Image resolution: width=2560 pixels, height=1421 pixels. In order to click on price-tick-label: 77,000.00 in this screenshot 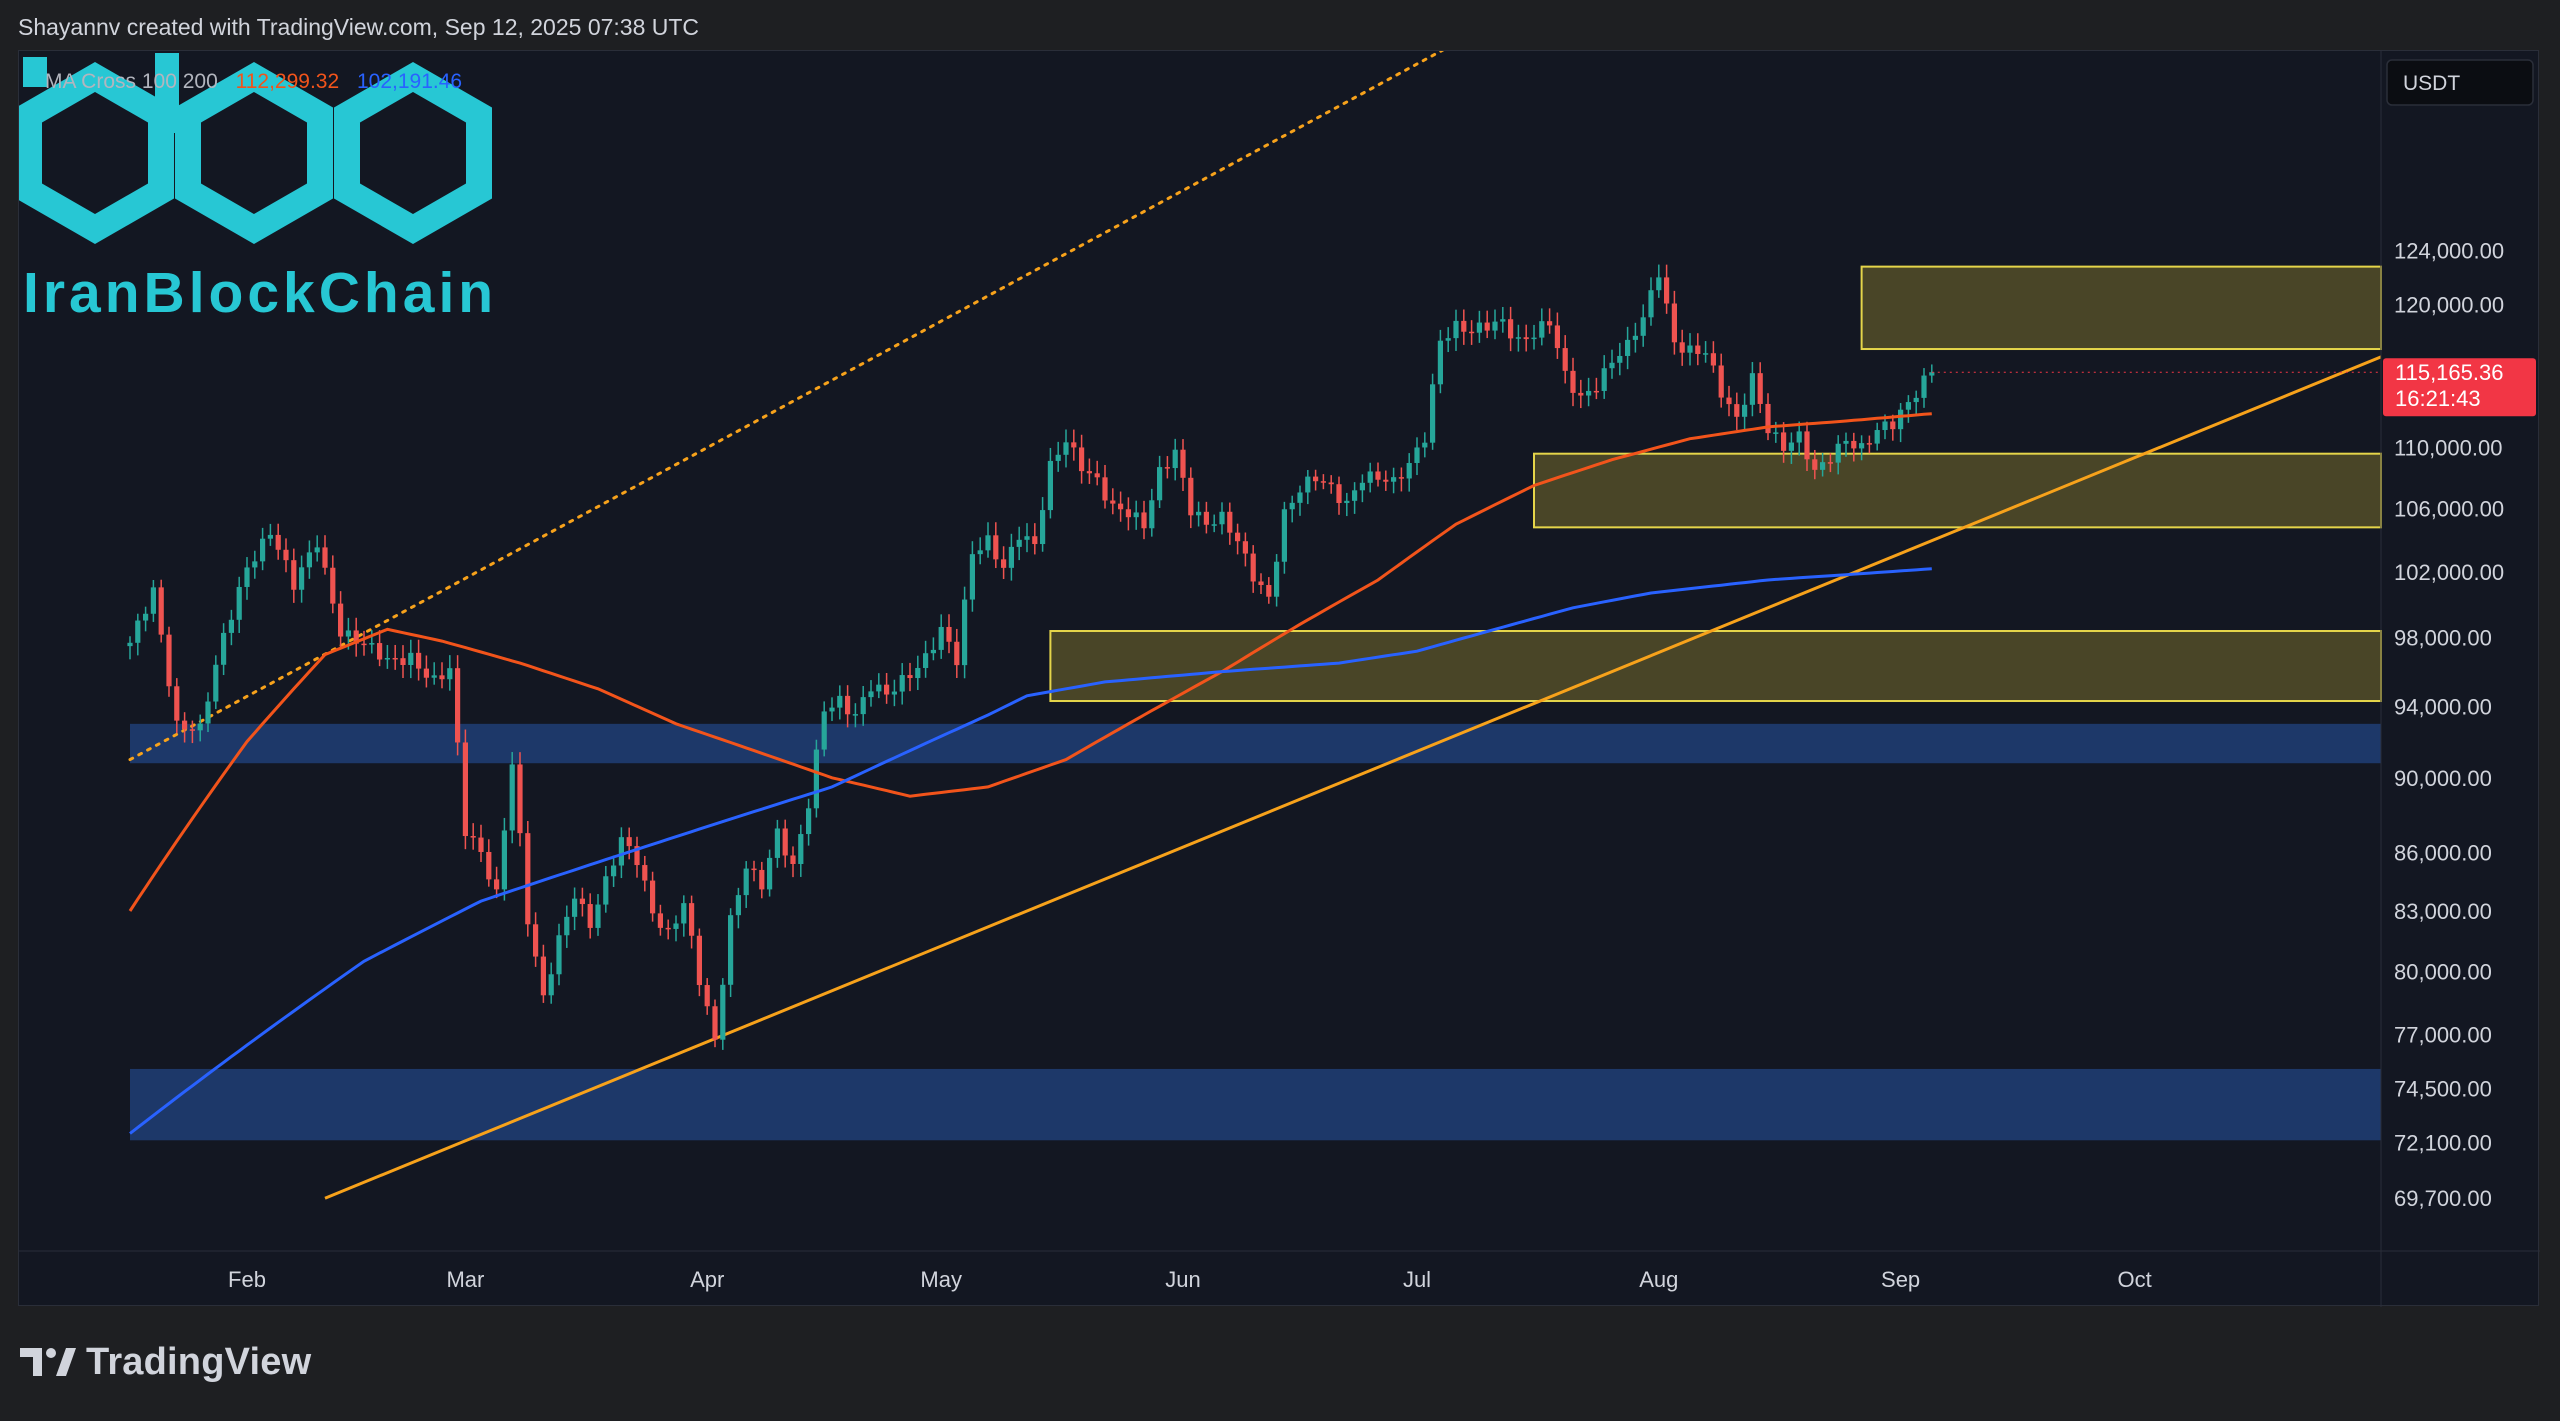, I will do `click(2443, 1034)`.